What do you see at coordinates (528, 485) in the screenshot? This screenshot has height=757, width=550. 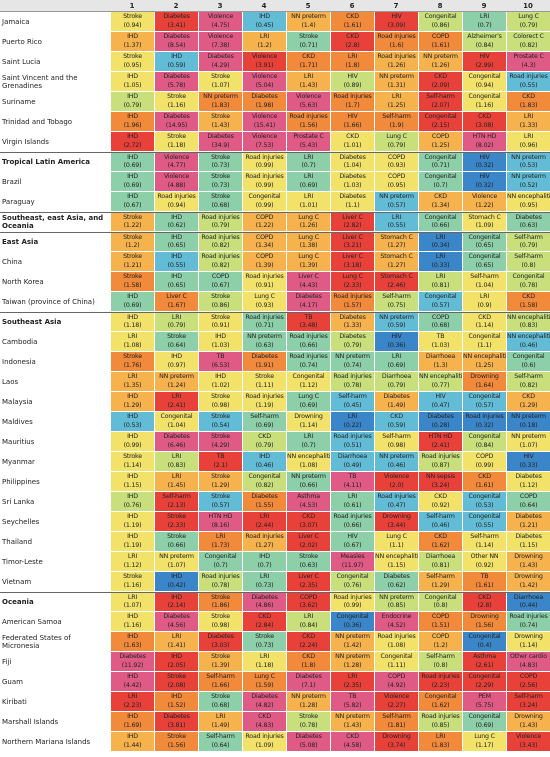 I see `ratio: (1.12)` at bounding box center [528, 485].